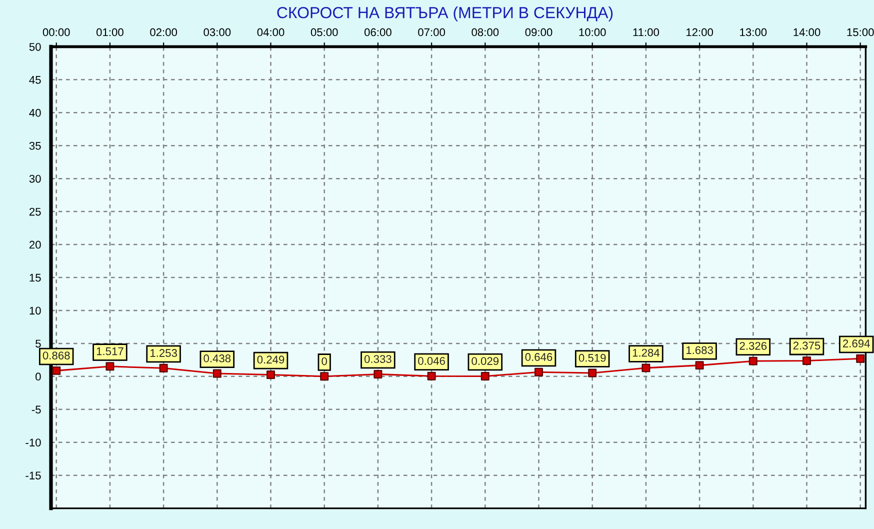 This screenshot has height=529, width=874. What do you see at coordinates (35, 46) in the screenshot?
I see `y-tick-label: 50` at bounding box center [35, 46].